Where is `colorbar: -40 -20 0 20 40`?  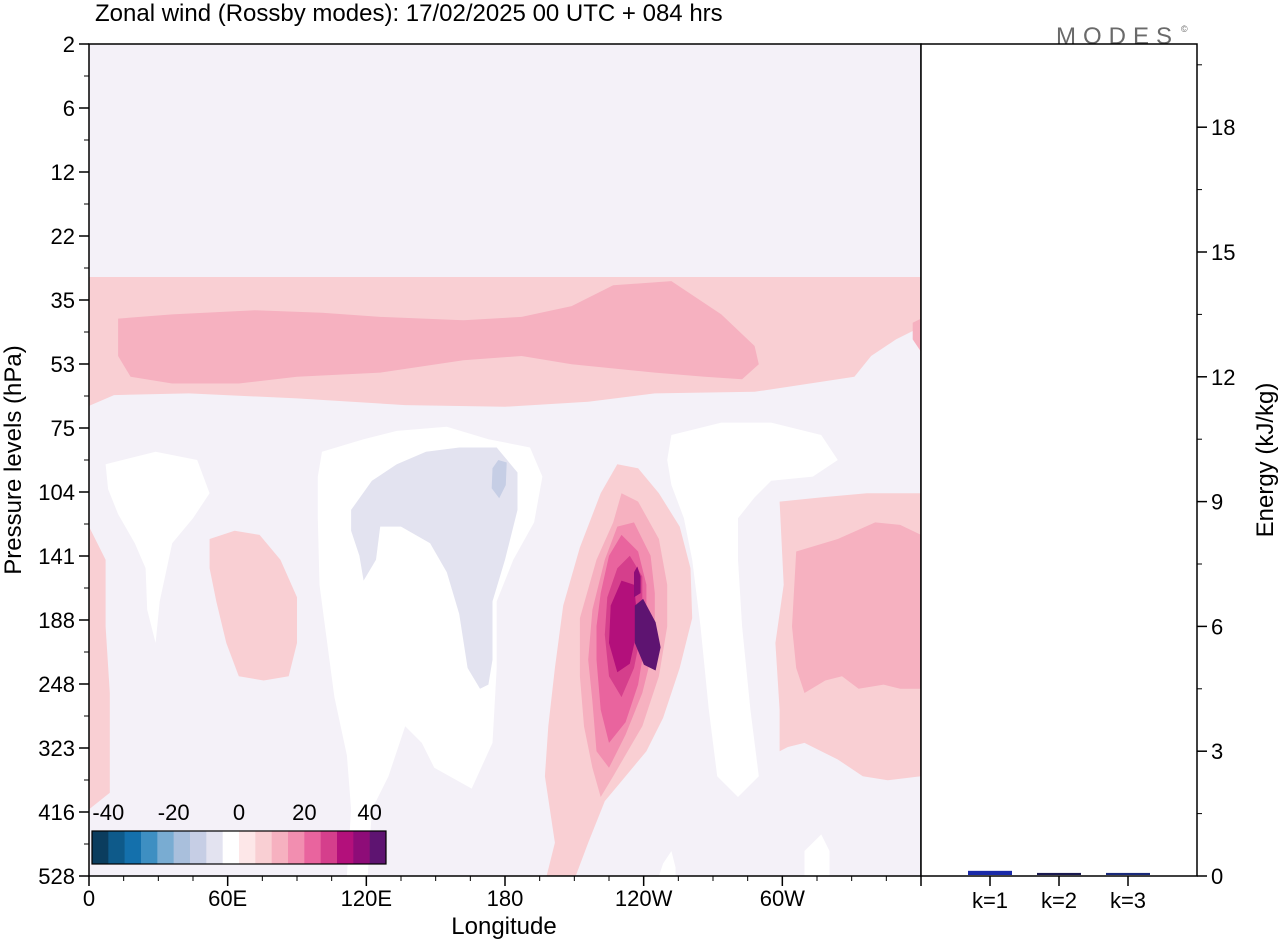
colorbar: -40 -20 0 20 40 is located at coordinates (239, 832).